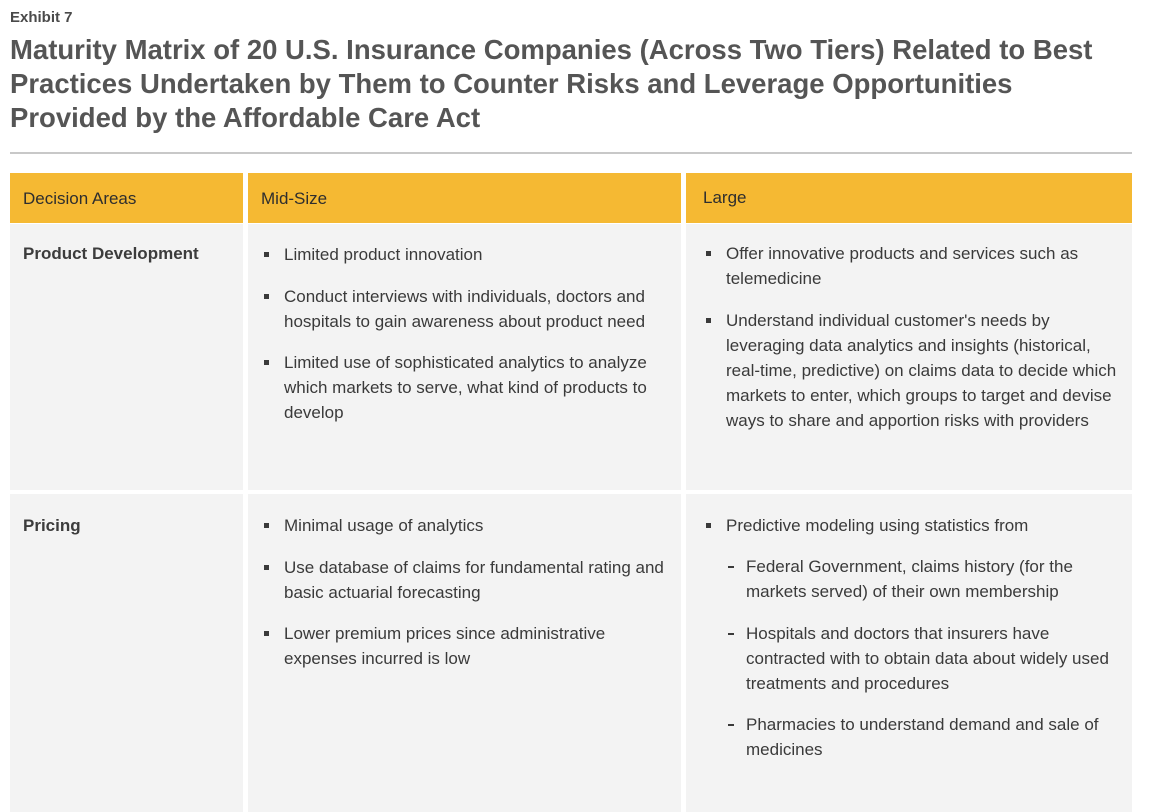 The height and width of the screenshot is (812, 1150). What do you see at coordinates (384, 525) in the screenshot?
I see `list-item-text: Minimal usage of analytics` at bounding box center [384, 525].